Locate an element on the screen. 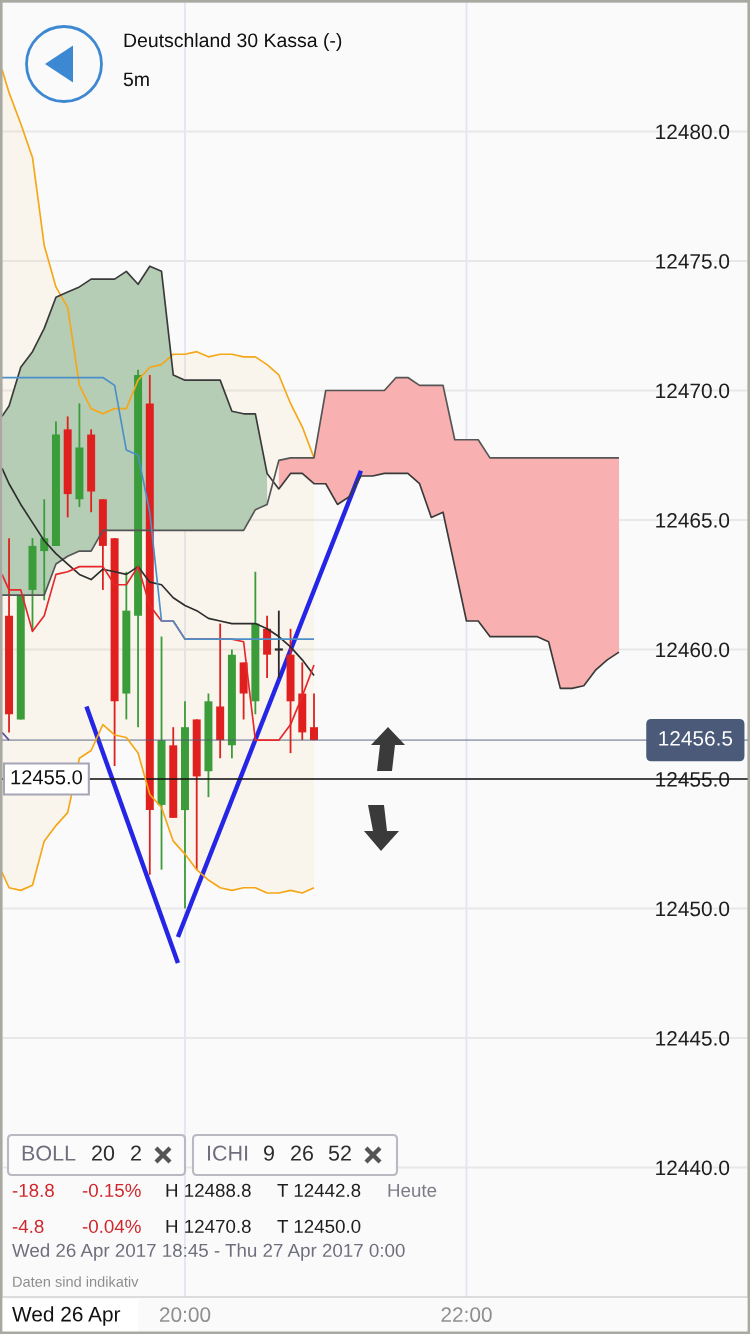  ref-line-label: 12455.0 is located at coordinates (47, 777).